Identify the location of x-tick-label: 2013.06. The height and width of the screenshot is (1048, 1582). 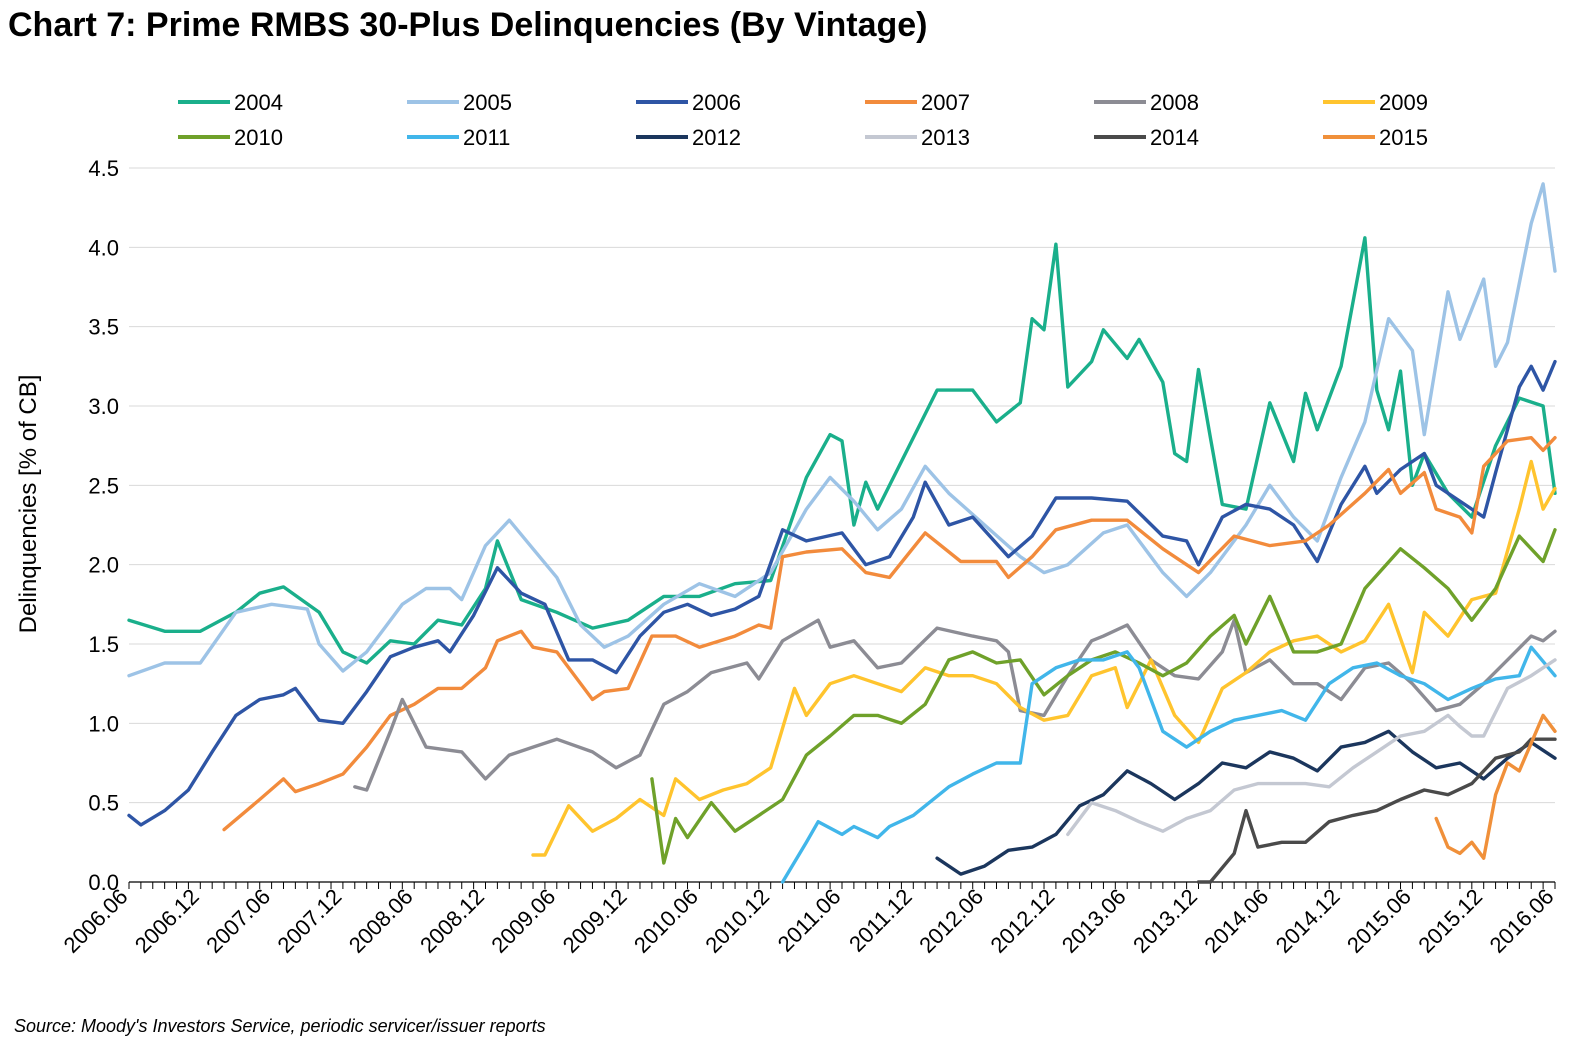
(1094, 921).